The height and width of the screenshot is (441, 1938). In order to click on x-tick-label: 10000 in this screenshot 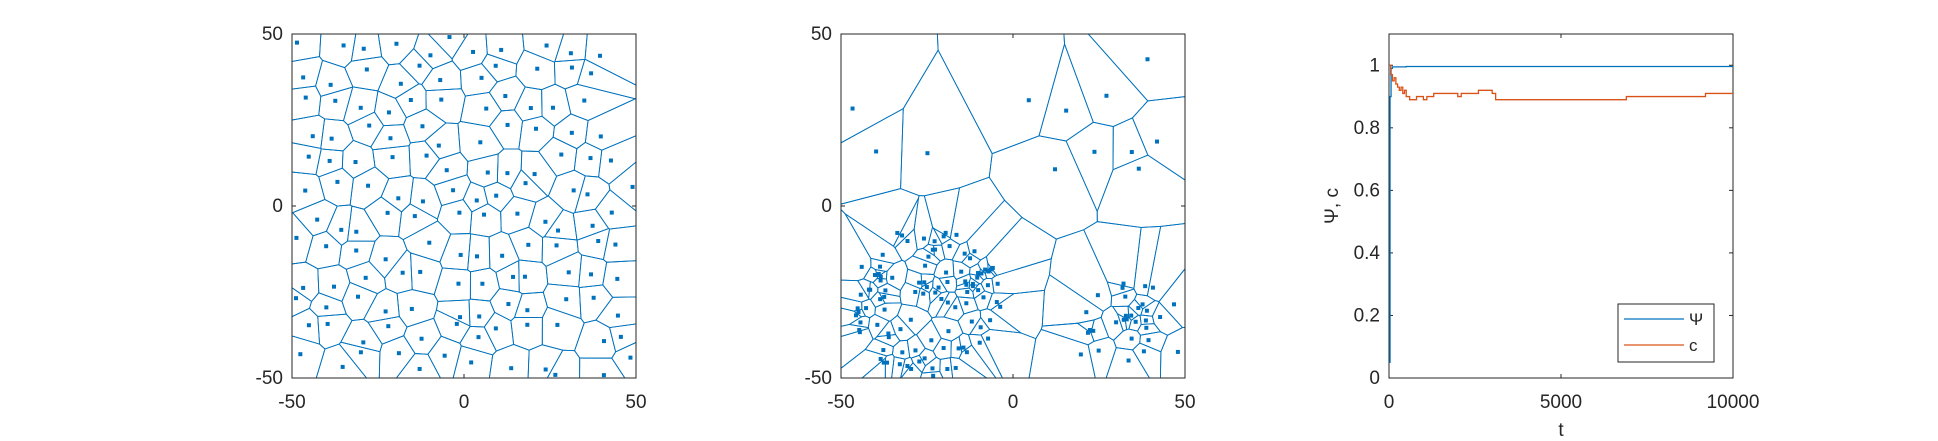, I will do `click(1733, 402)`.